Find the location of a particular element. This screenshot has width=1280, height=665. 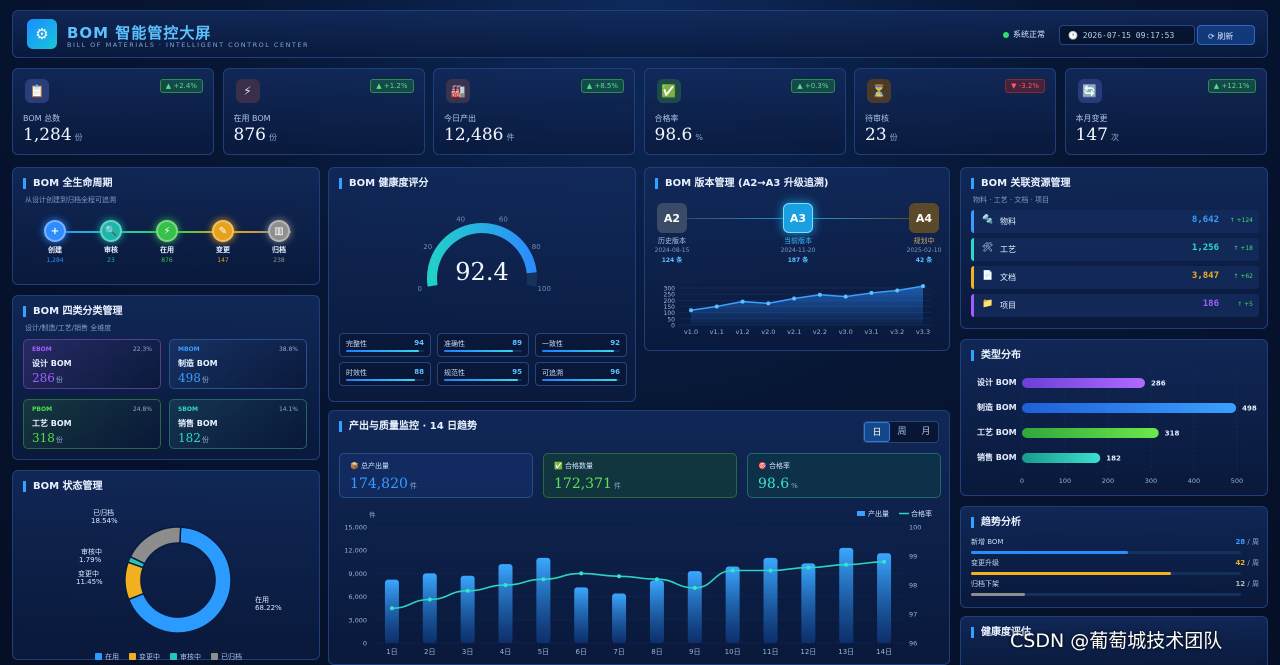

stat-card: ✅ ▲ +0.3% 合格率 98.6% is located at coordinates (744, 111).